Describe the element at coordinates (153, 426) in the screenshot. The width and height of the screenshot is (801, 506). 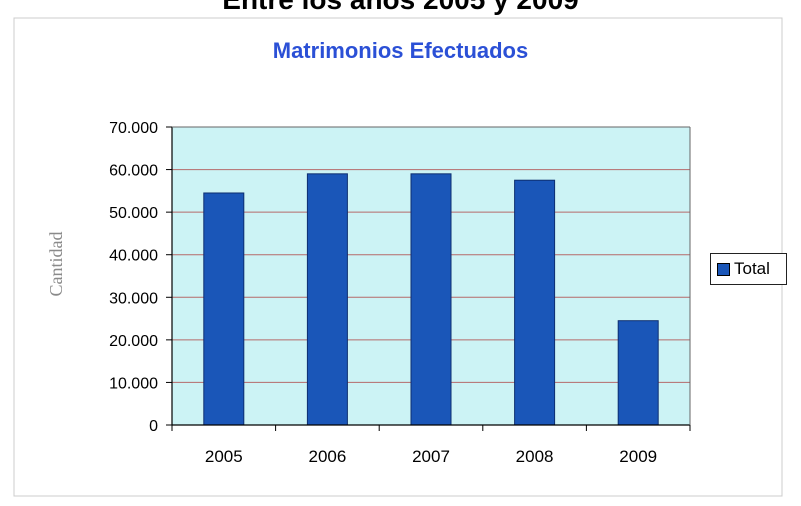
I see `y-tick-label: 0` at that location.